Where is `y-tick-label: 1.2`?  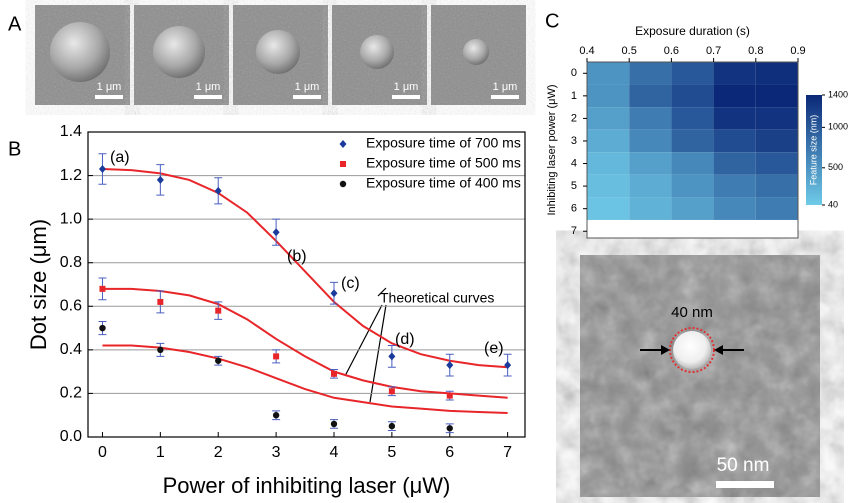 y-tick-label: 1.2 is located at coordinates (71, 175).